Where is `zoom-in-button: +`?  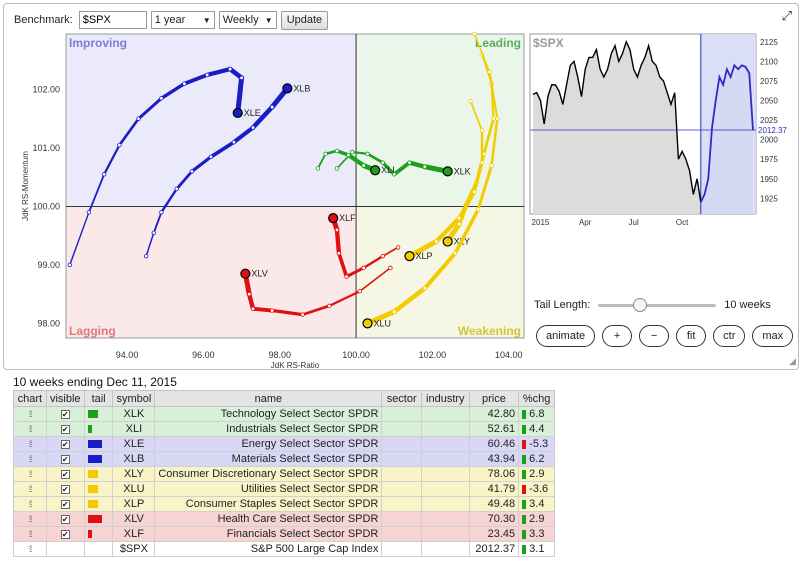
zoom-in-button: + is located at coordinates (617, 336).